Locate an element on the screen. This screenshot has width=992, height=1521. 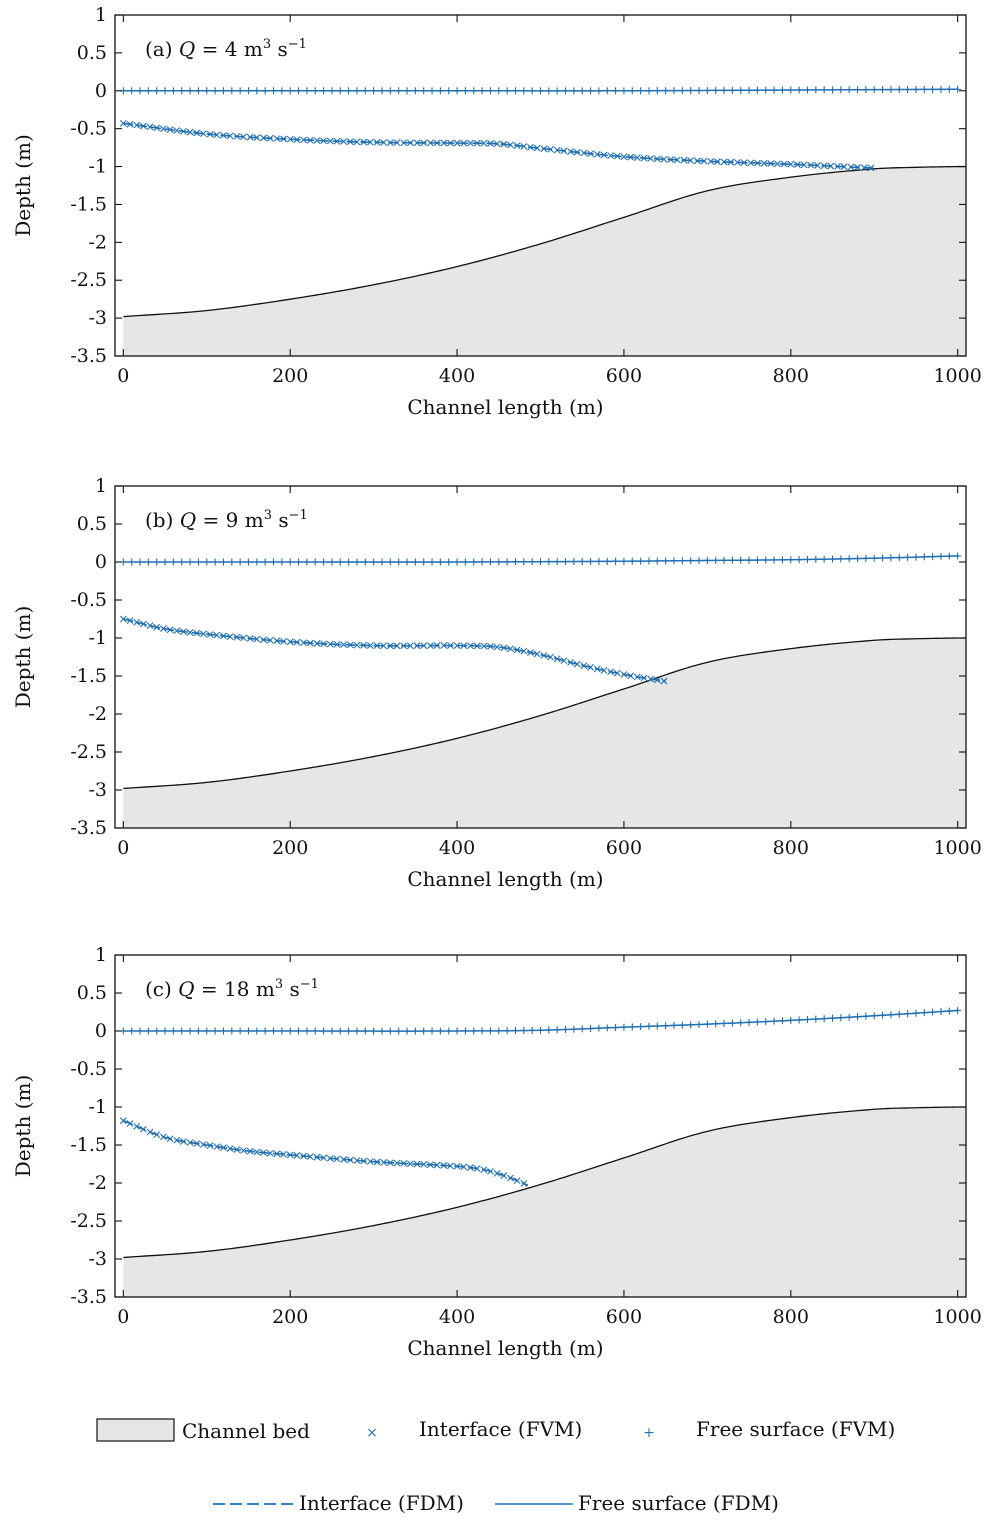
y-tick-label: -2.5 is located at coordinates (88, 280).